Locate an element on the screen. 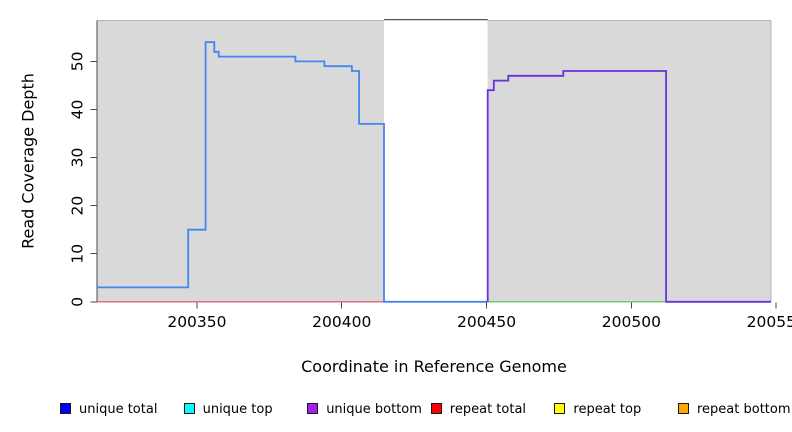  legend-swatch-repeat-top is located at coordinates (560, 408).